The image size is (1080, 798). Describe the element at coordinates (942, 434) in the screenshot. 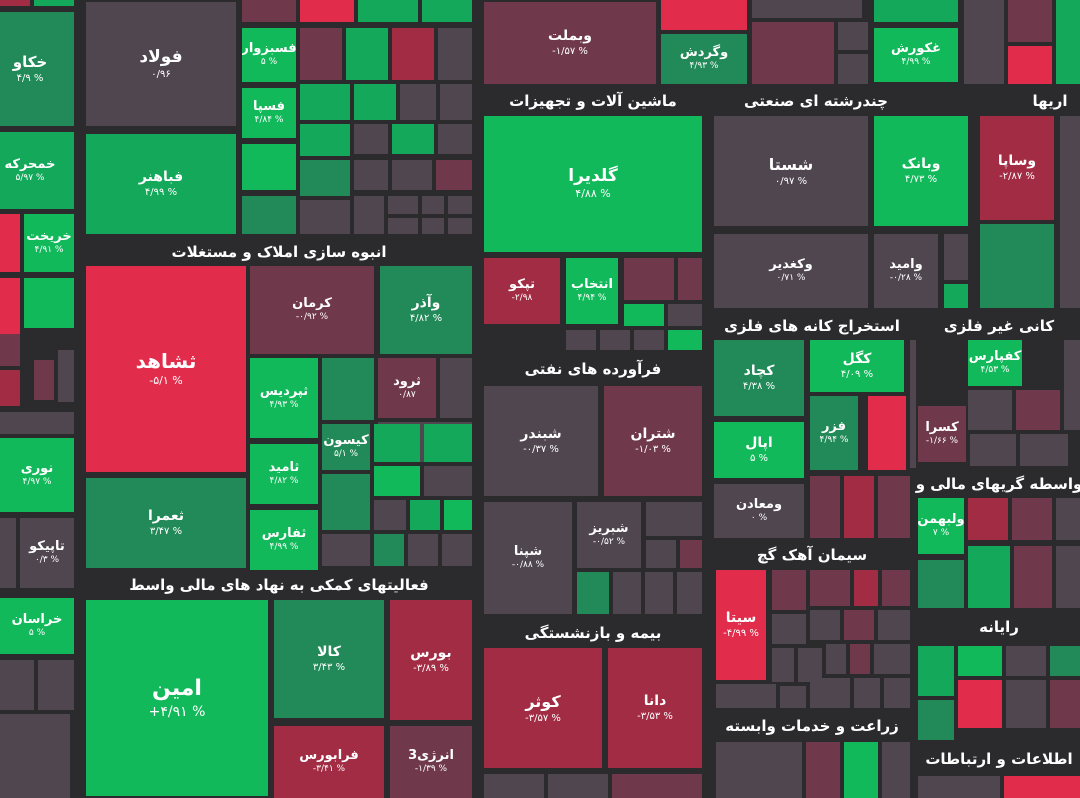

I see `stock-tile: کسرا -۱/۶۶ %` at that location.